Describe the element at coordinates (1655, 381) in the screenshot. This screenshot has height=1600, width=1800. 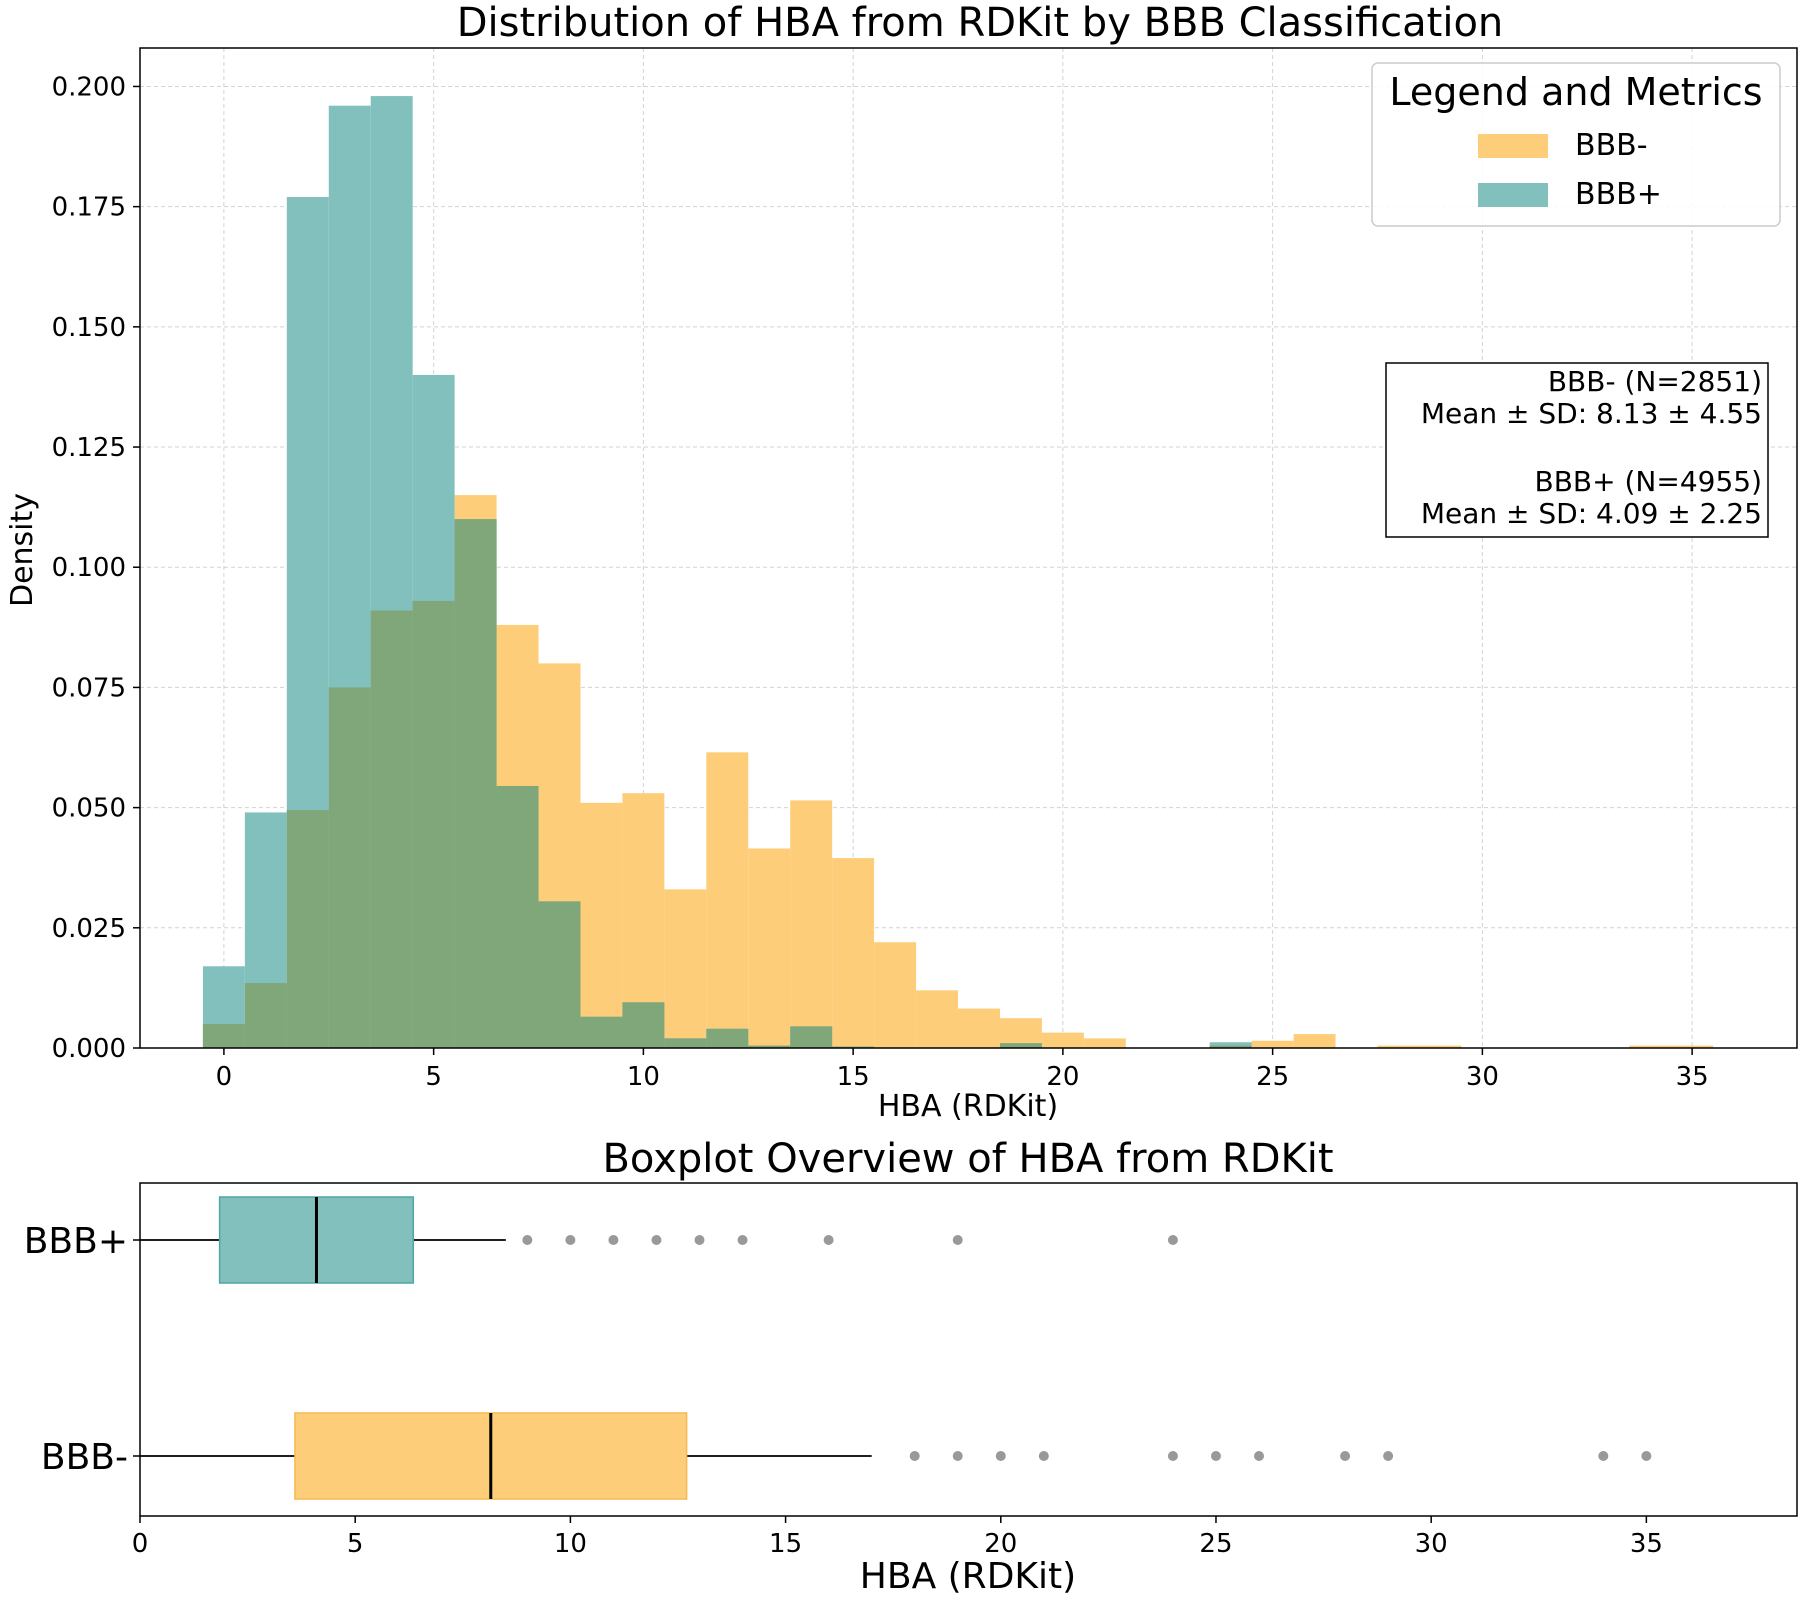
I see `metrics-line-bbb-minus-n: BBB- (N=2851)` at that location.